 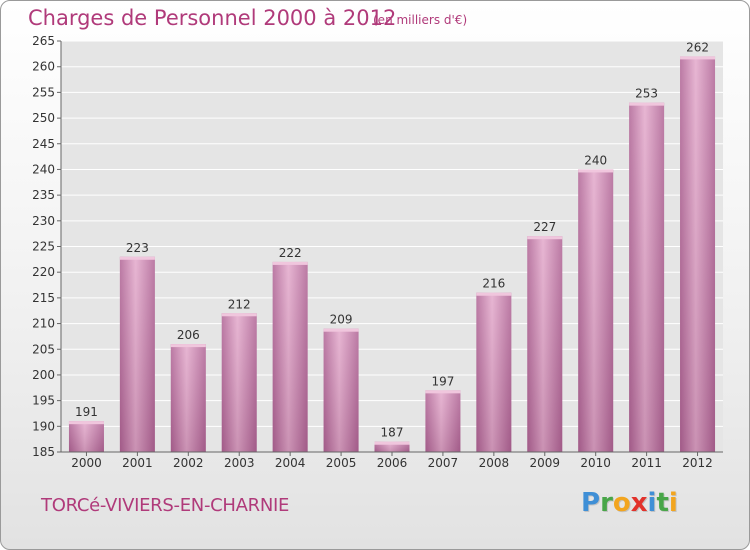 I want to click on x-tick-label: 2010, so click(x=595, y=463).